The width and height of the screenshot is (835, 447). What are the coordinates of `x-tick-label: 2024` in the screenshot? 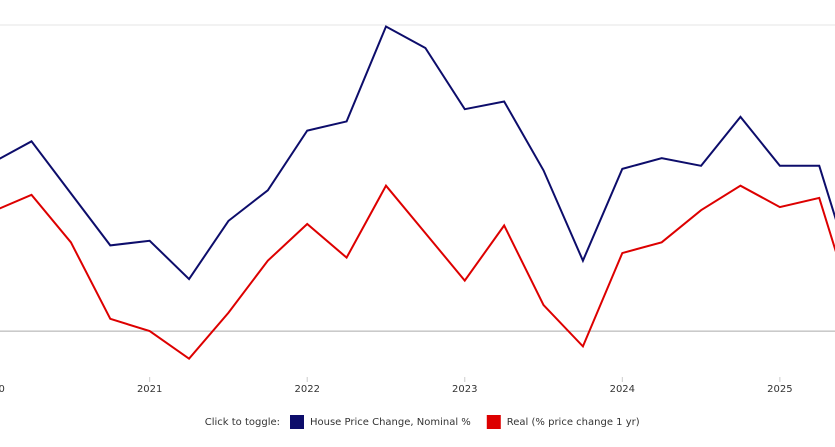 It's located at (622, 389).